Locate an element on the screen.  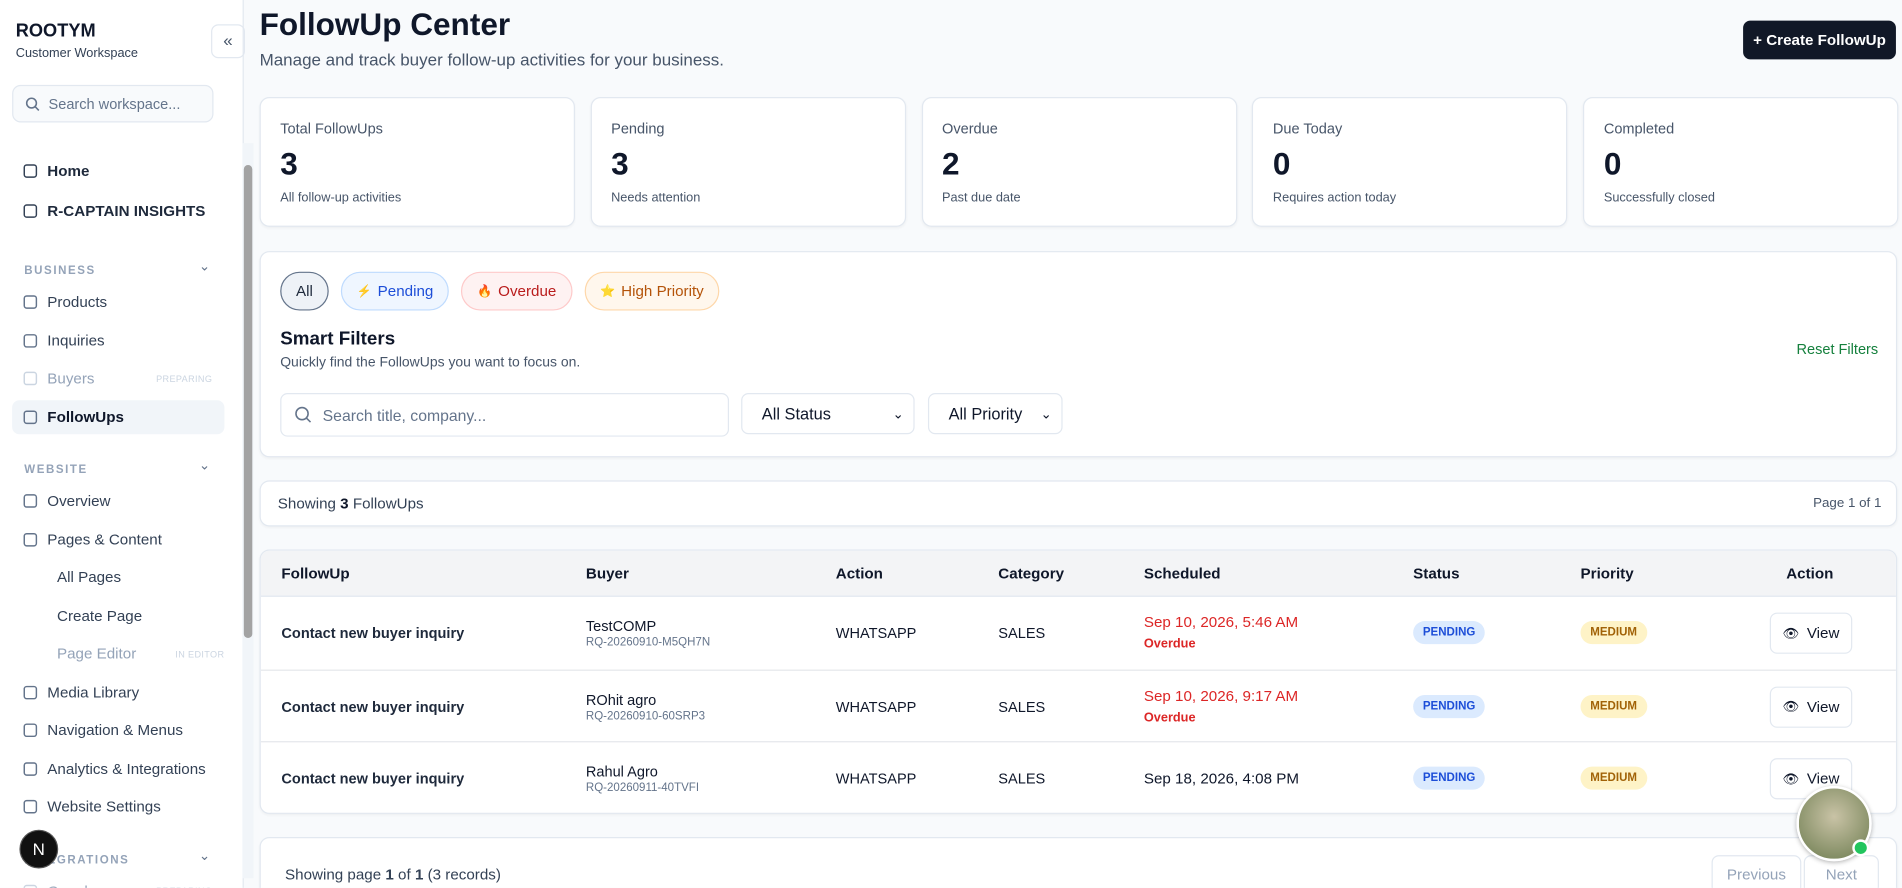
stat-note: Needs attention is located at coordinates (656, 197).